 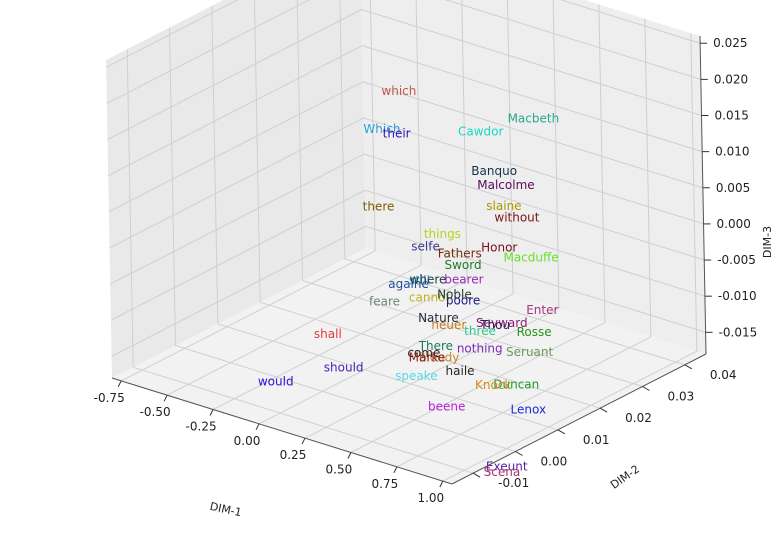 What do you see at coordinates (428, 279) in the screenshot?
I see `data-point-label: where` at bounding box center [428, 279].